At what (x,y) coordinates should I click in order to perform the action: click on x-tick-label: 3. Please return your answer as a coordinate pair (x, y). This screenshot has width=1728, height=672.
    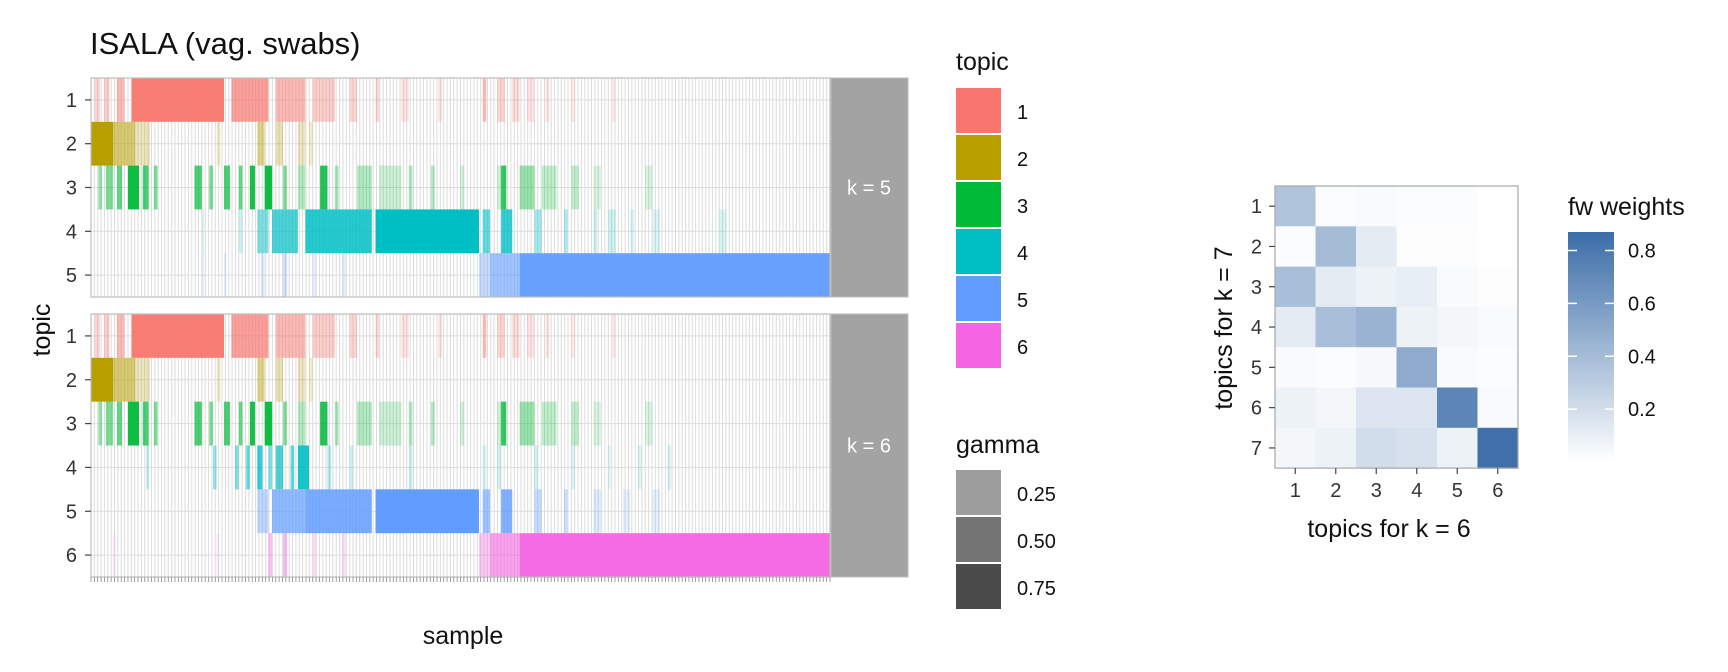
    Looking at the image, I should click on (1376, 491).